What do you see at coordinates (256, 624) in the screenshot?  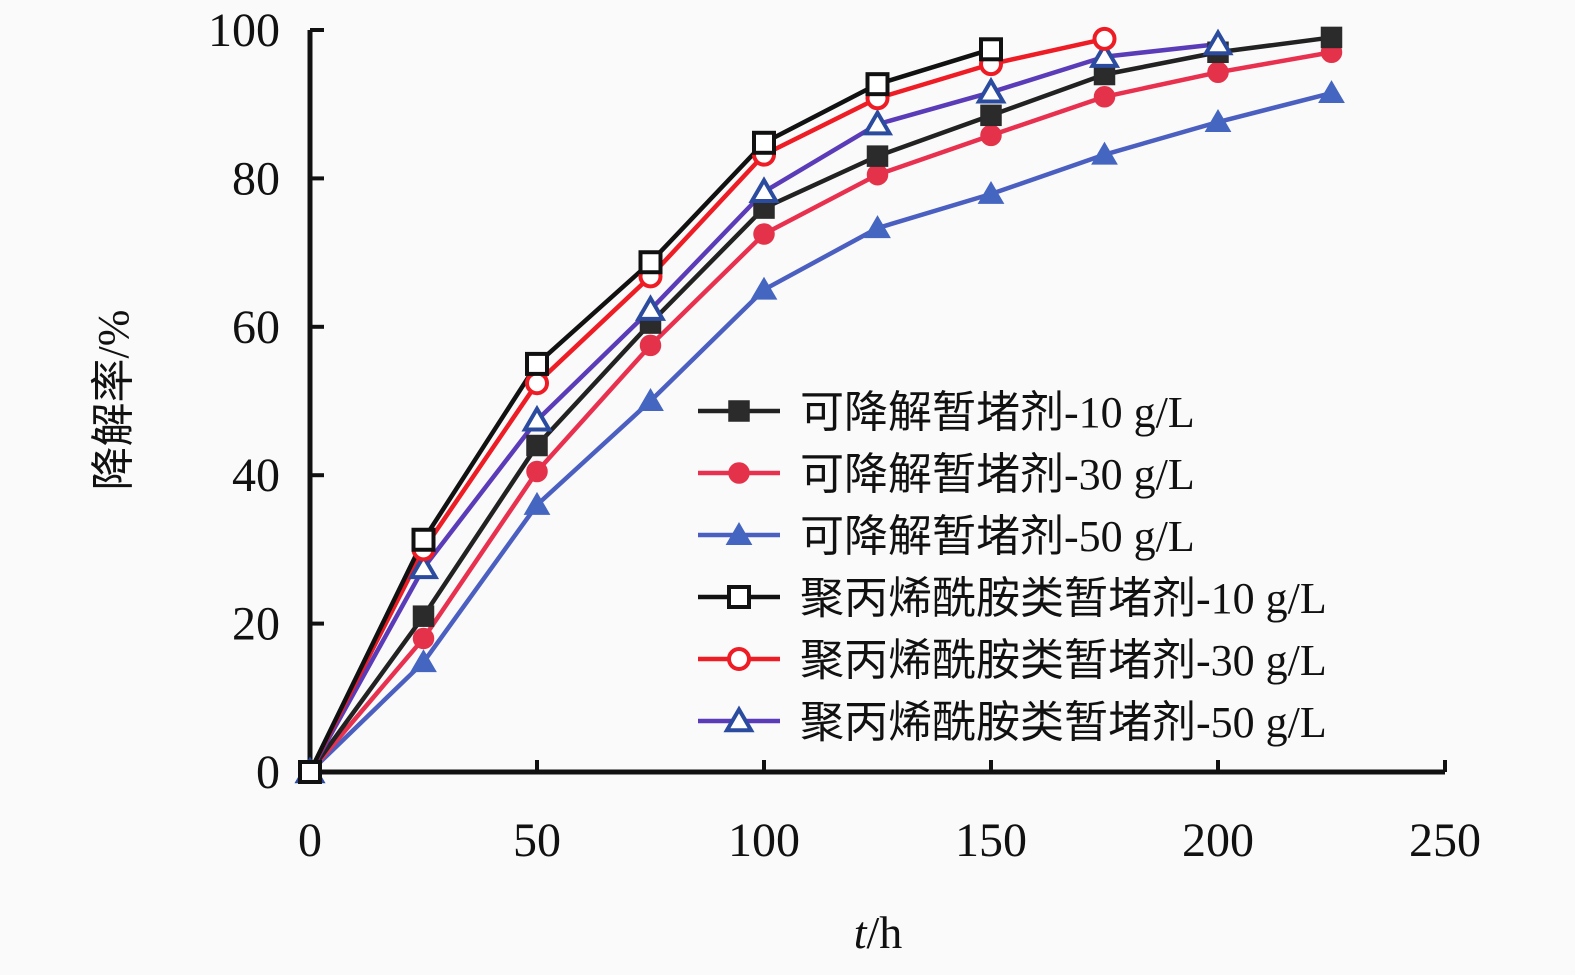 I see `y-tick-label: 20` at bounding box center [256, 624].